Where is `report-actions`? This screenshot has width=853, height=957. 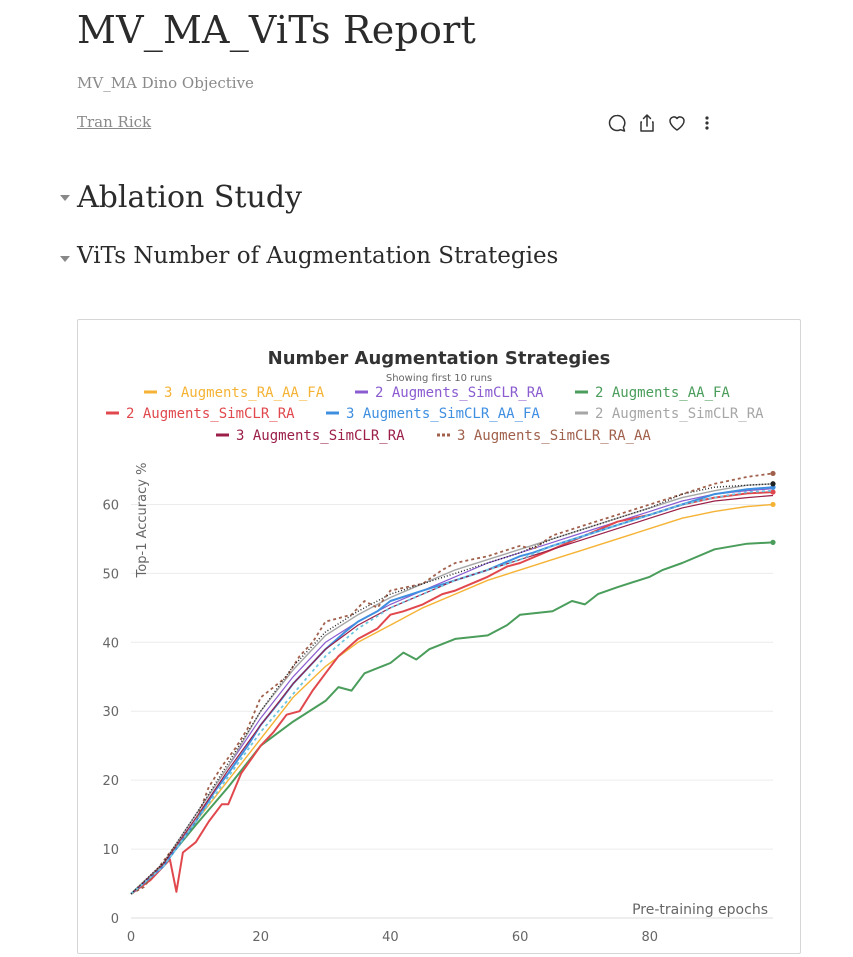
report-actions is located at coordinates (662, 123).